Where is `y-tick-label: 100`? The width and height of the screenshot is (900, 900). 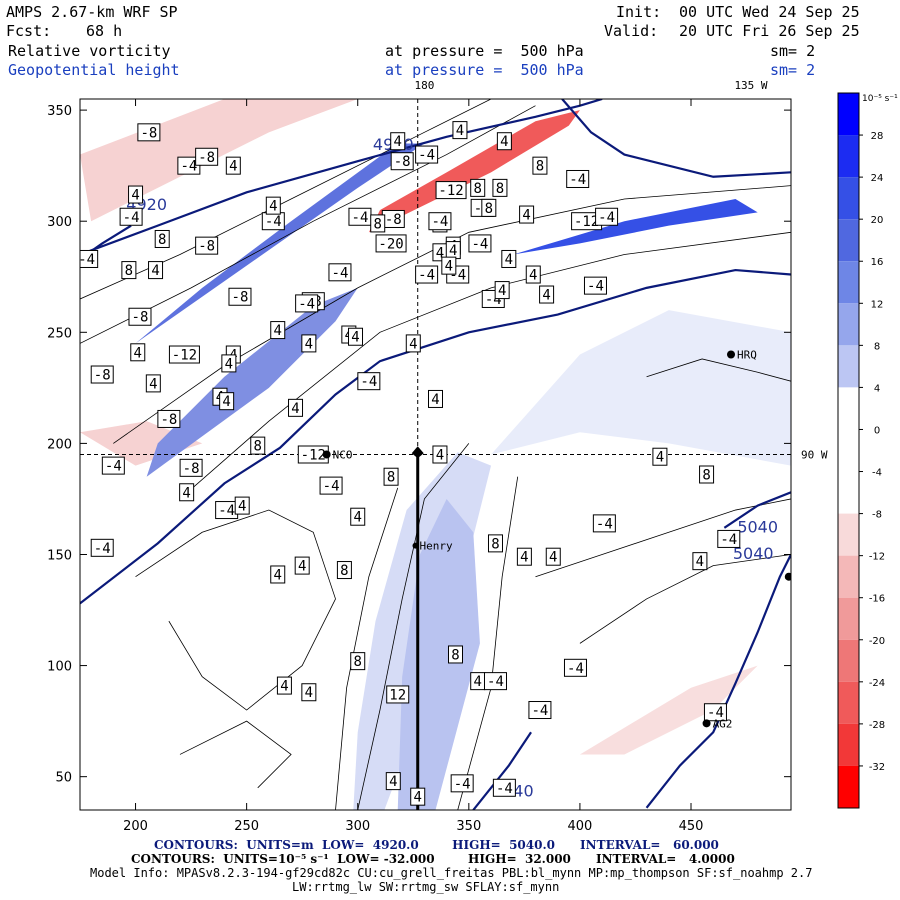
y-tick-label: 100 is located at coordinates (59, 667).